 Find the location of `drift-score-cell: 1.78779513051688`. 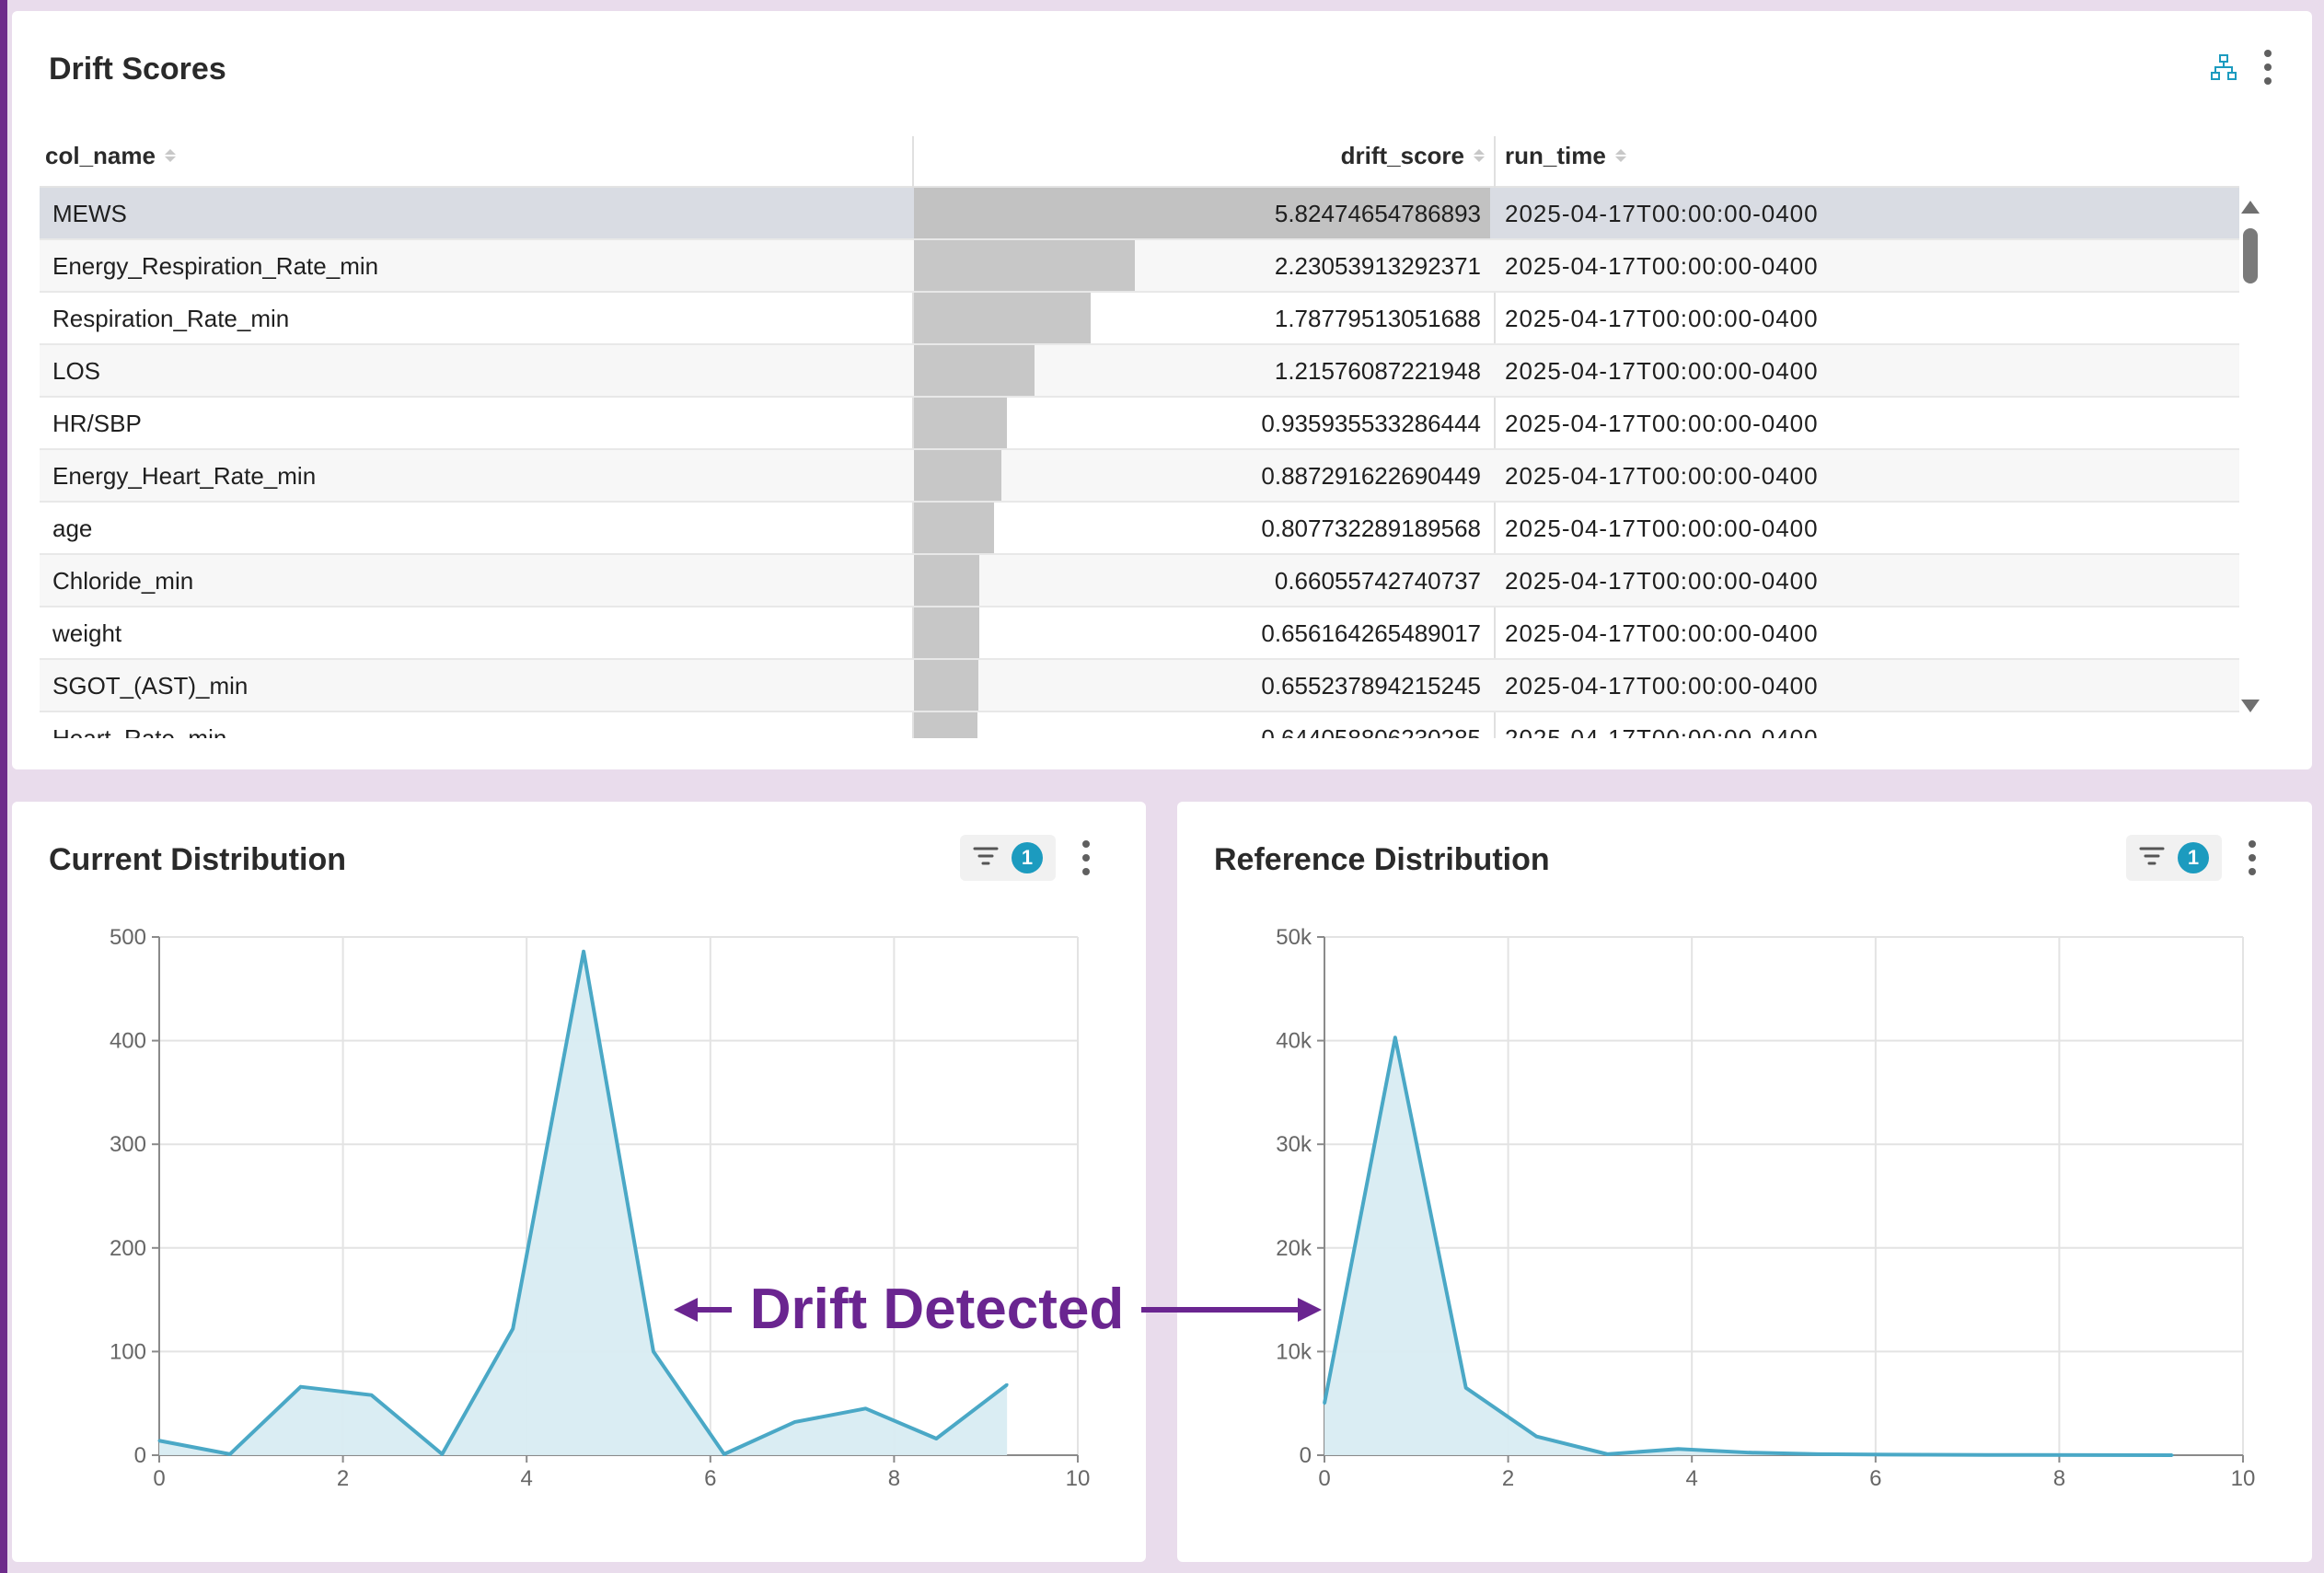

drift-score-cell: 1.78779513051688 is located at coordinates (1377, 319).